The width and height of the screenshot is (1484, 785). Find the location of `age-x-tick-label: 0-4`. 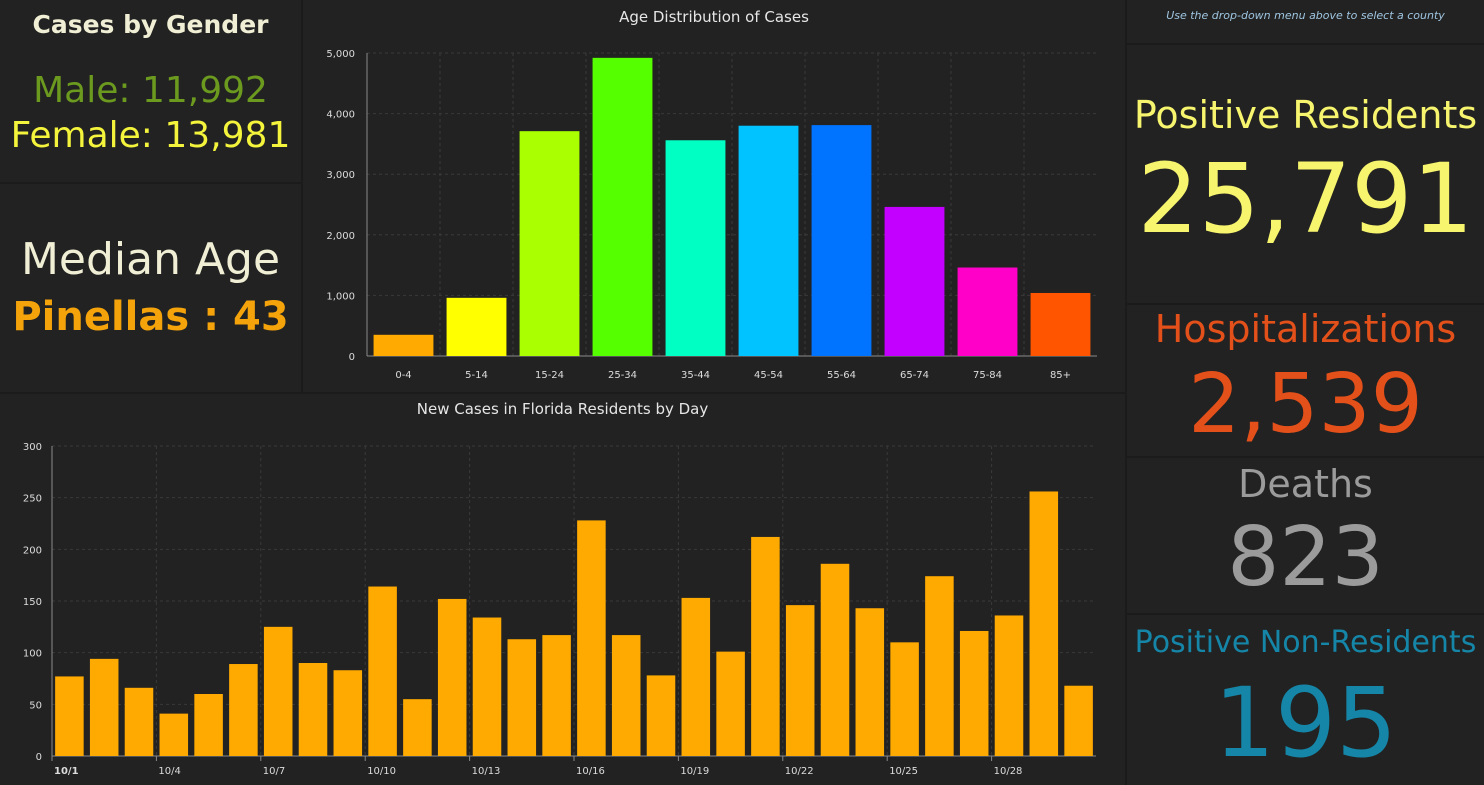

age-x-tick-label: 0-4 is located at coordinates (403, 375).